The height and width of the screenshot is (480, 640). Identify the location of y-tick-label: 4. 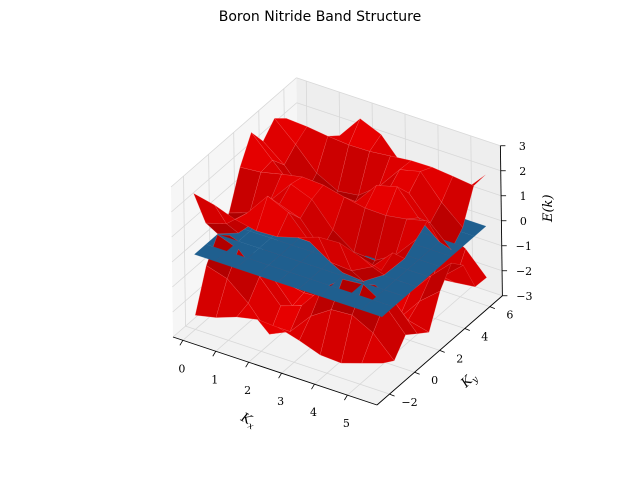
(484, 337).